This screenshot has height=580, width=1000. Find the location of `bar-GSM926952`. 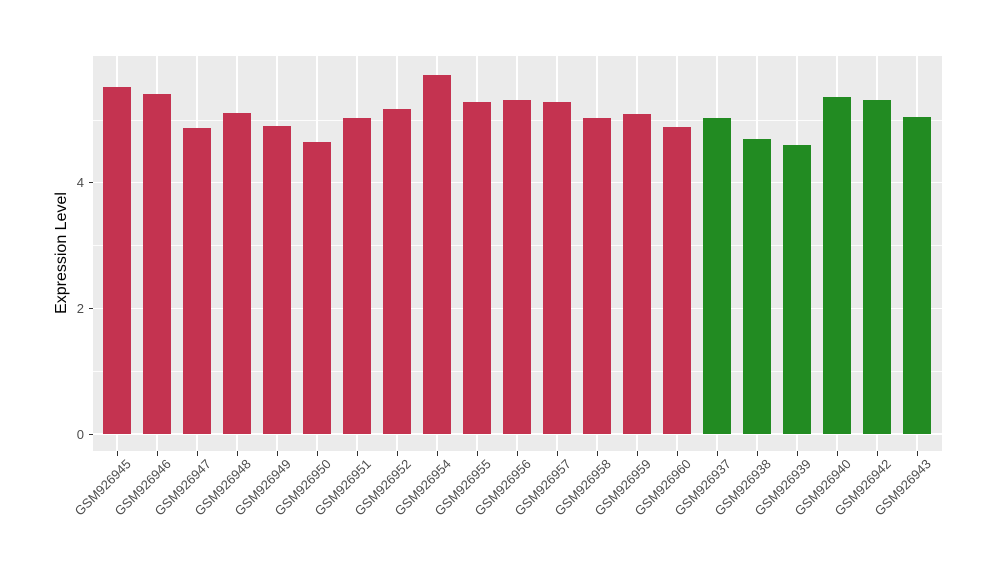

bar-GSM926952 is located at coordinates (397, 271).